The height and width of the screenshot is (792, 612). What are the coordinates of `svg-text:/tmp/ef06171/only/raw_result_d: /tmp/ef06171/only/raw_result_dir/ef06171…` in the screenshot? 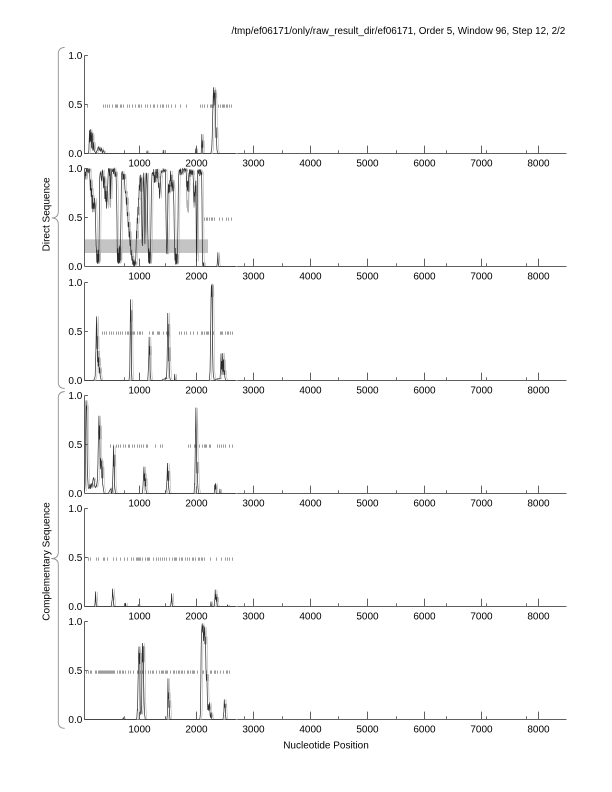 It's located at (399, 31).